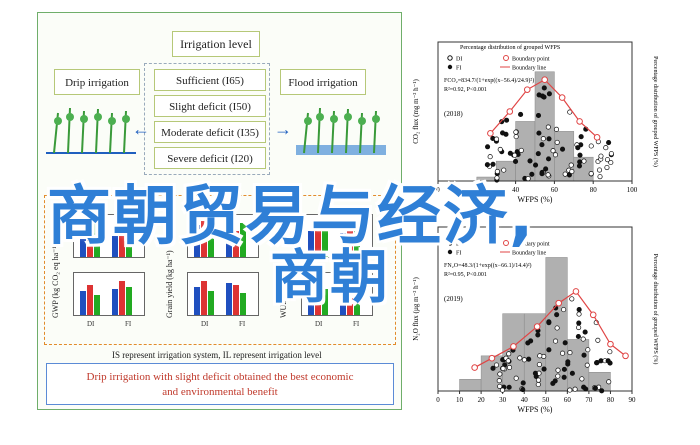 The width and height of the screenshot is (700, 445). Describe the element at coordinates (341, 131) in the screenshot. I see `flood-crop-icon` at that location.